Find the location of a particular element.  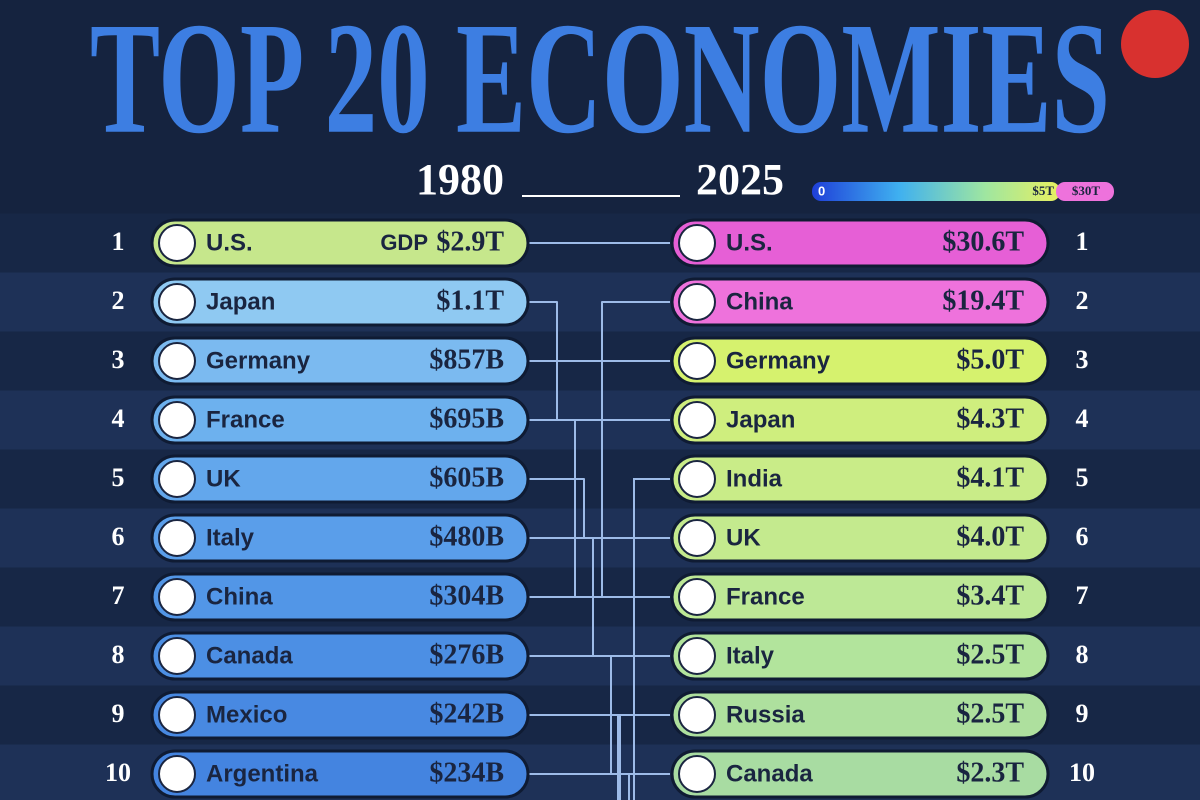

ranking-row: 3 Germany $5.0T is located at coordinates (879, 361).